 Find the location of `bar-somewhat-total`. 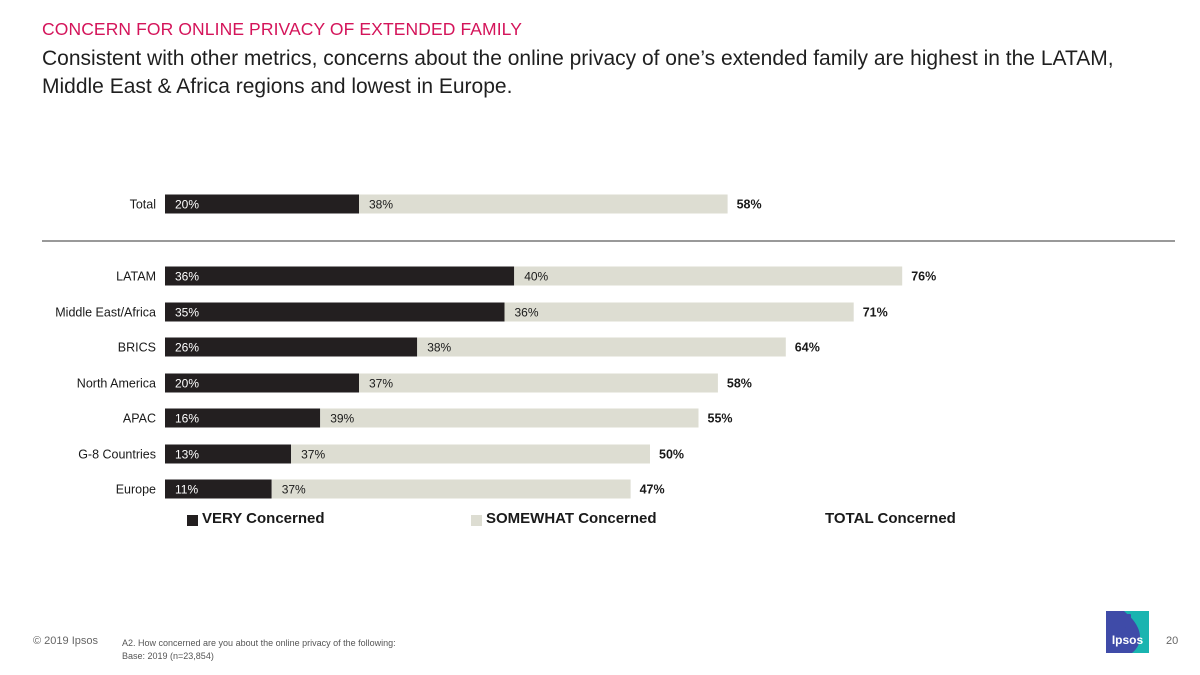

bar-somewhat-total is located at coordinates (543, 204).